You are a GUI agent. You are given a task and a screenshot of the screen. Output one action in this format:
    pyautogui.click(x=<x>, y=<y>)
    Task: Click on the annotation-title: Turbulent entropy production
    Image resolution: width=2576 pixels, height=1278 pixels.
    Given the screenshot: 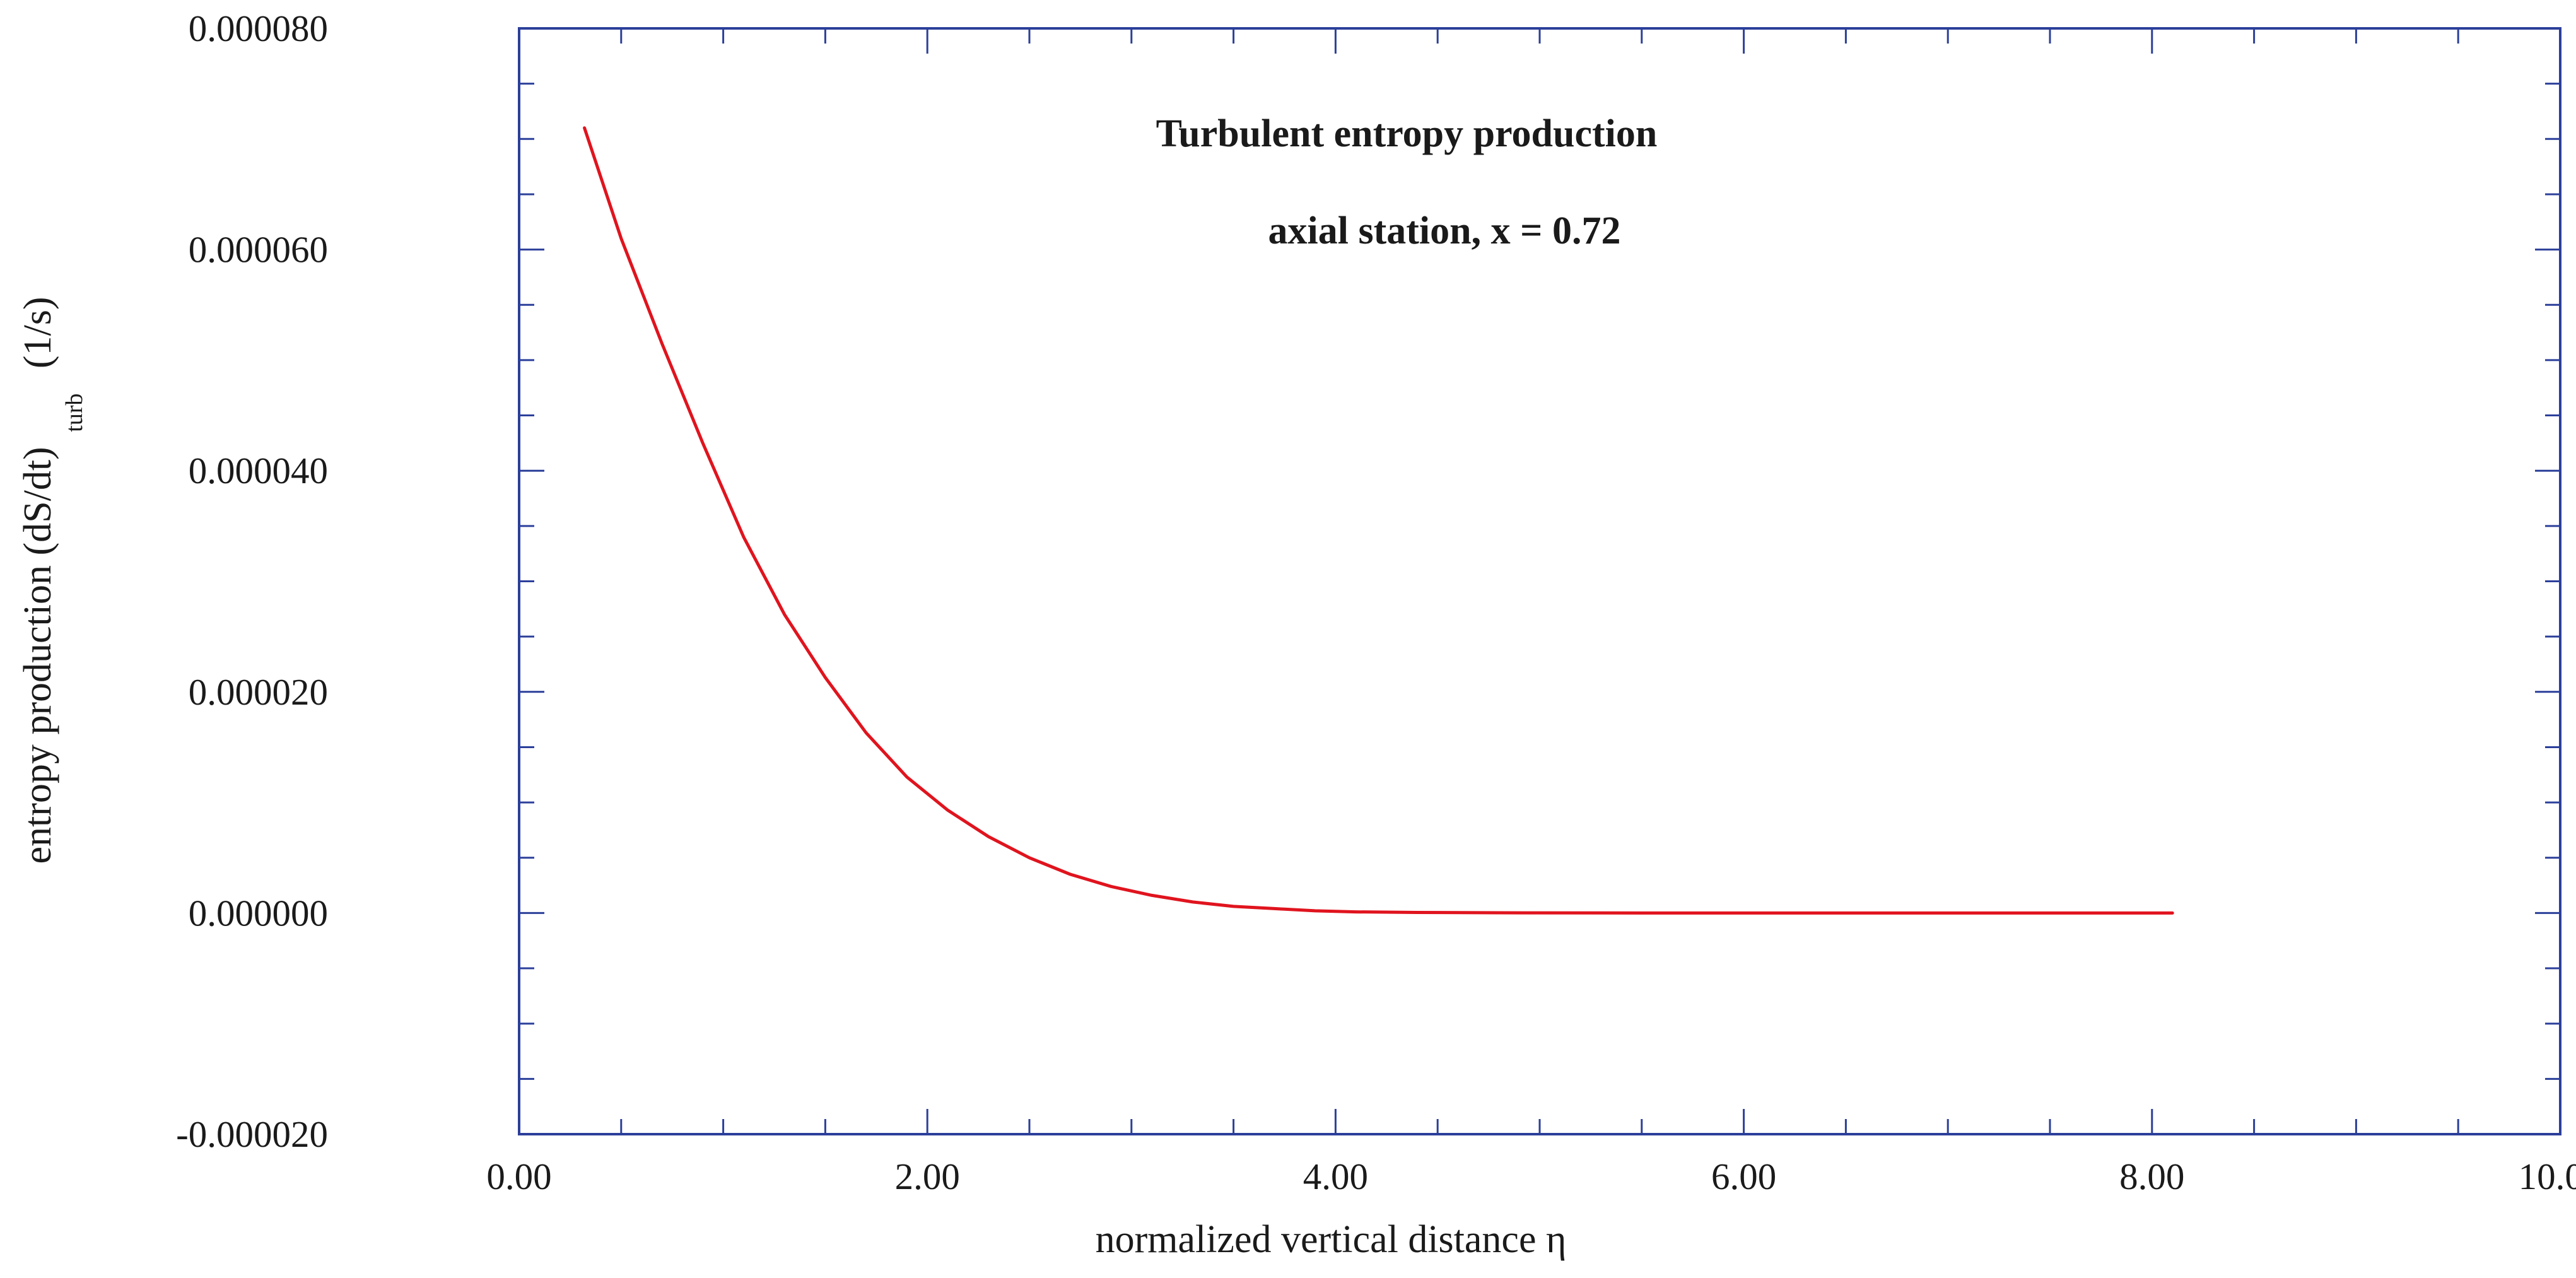 What is the action you would take?
    pyautogui.click(x=1407, y=133)
    